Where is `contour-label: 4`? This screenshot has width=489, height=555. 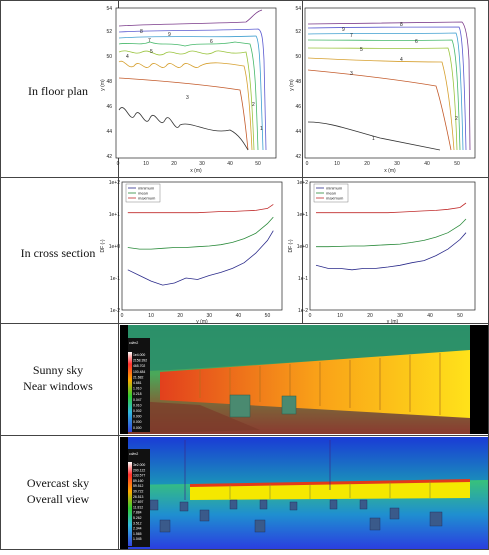 contour-label: 4 is located at coordinates (127, 57).